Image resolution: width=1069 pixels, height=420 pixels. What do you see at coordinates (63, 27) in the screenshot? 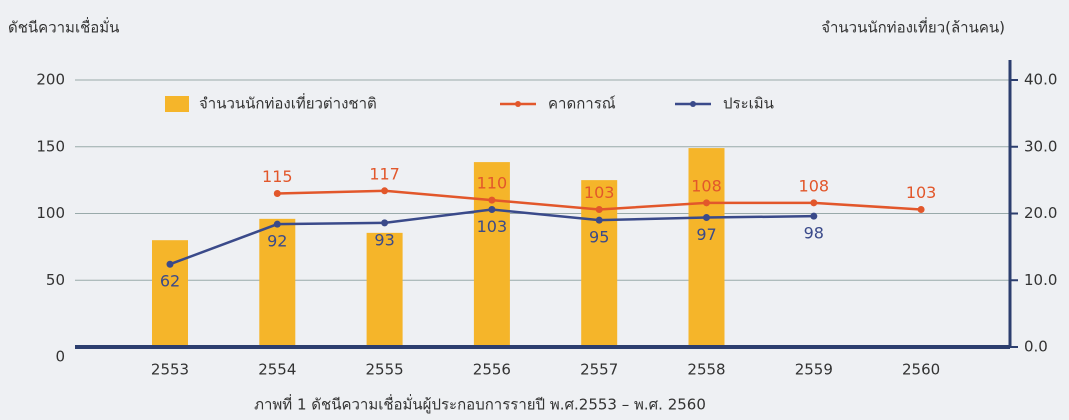
I see `y-axis-label: ดัชนีความเชื่อมั่น` at bounding box center [63, 27].